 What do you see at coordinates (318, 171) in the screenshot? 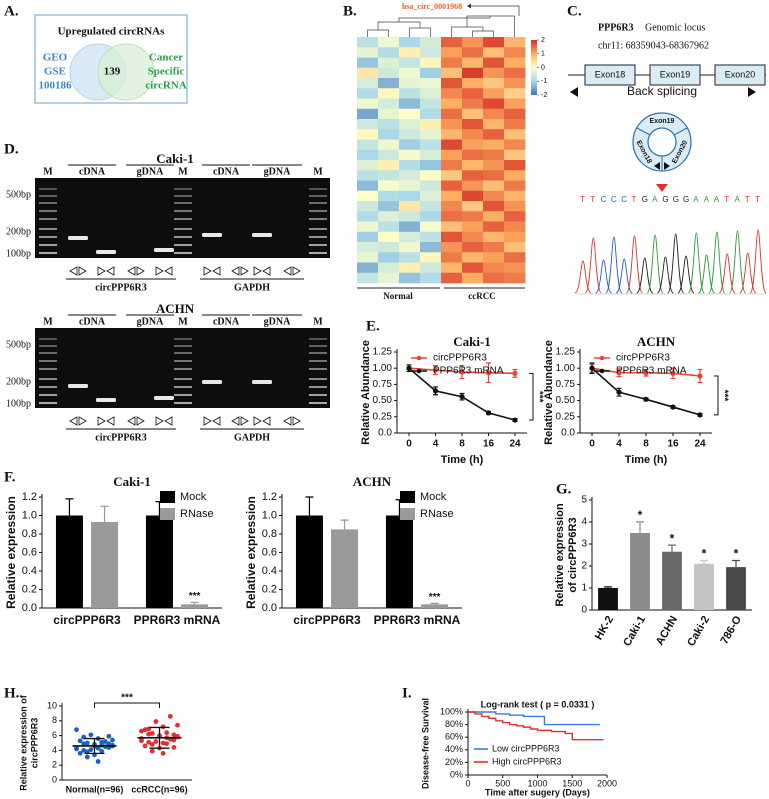
I see `marker-label: M` at bounding box center [318, 171].